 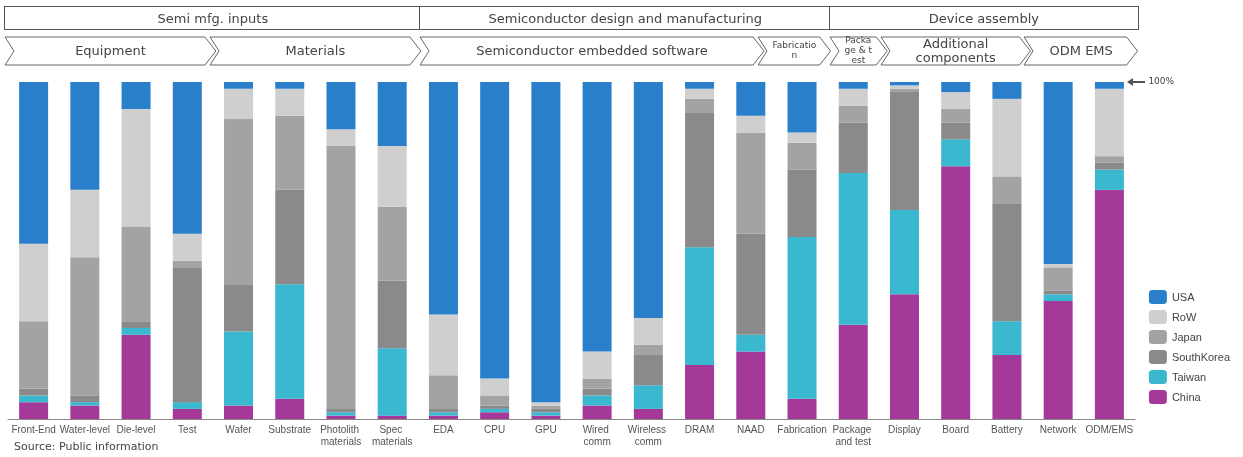 I want to click on text: ODM EMS, so click(x=1081, y=50).